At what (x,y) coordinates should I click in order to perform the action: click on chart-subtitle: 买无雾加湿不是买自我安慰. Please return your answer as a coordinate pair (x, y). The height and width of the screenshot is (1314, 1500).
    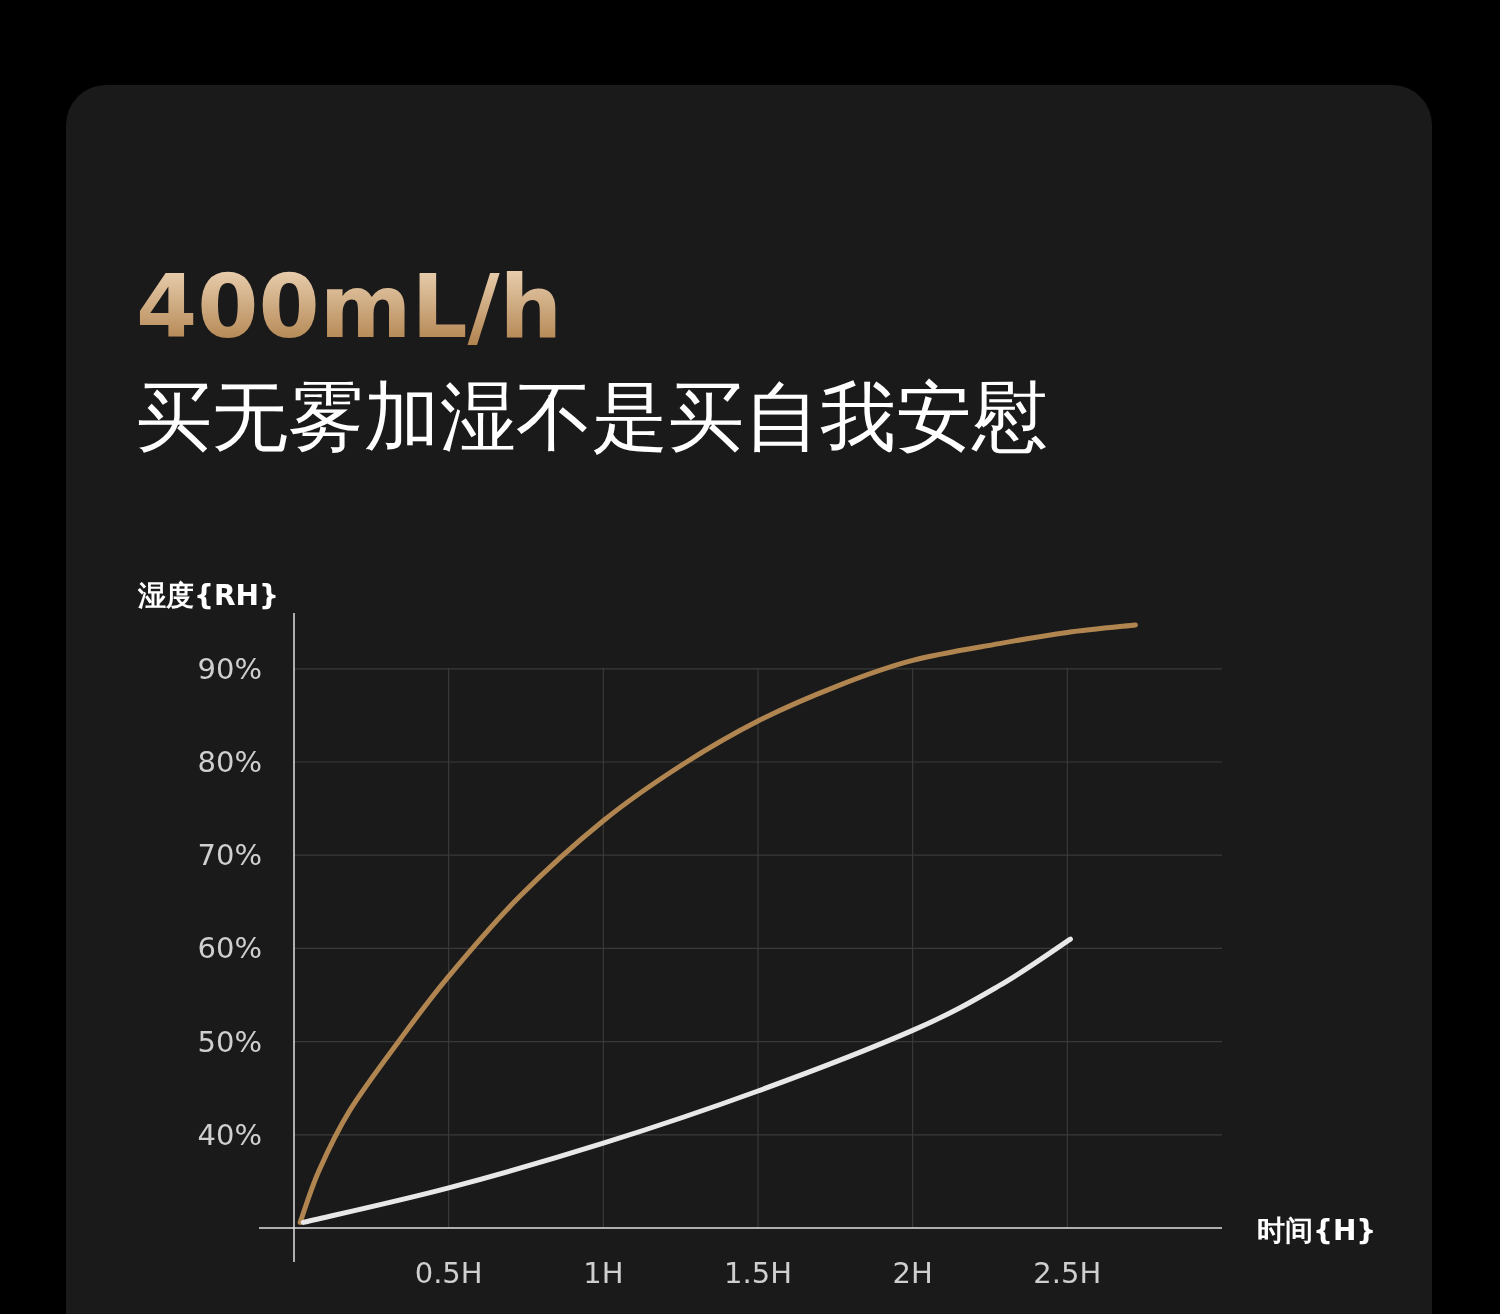
    Looking at the image, I should click on (592, 416).